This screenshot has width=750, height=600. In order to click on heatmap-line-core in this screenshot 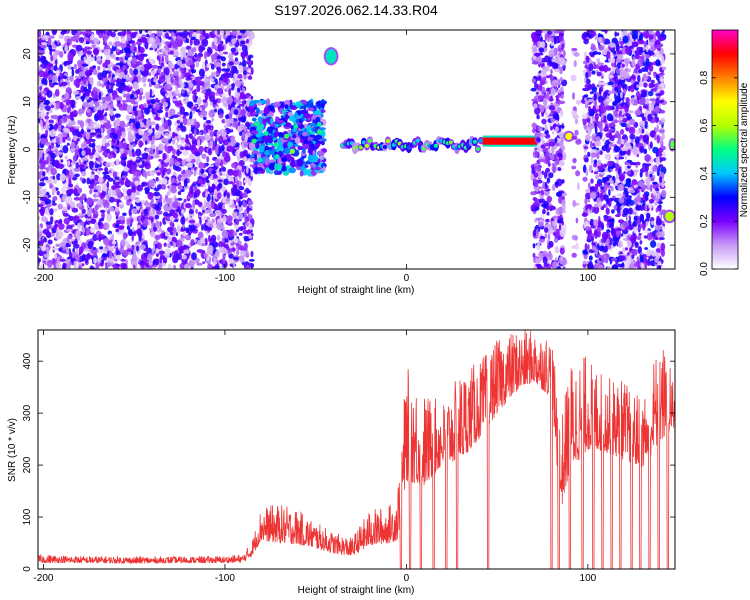, I will do `click(510, 141)`.